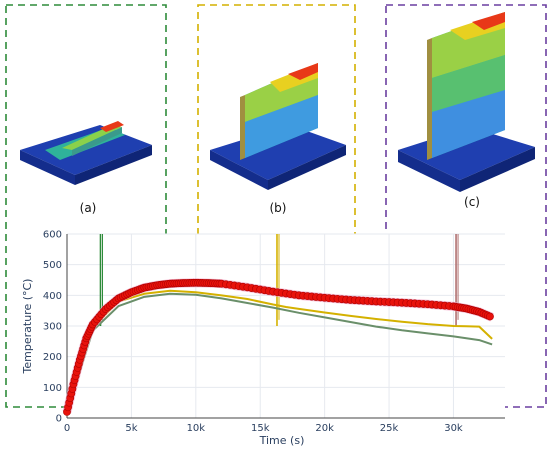 This screenshot has width=550, height=452. What do you see at coordinates (260, 428) in the screenshot?
I see `x-tick-label: 15k` at bounding box center [260, 428].